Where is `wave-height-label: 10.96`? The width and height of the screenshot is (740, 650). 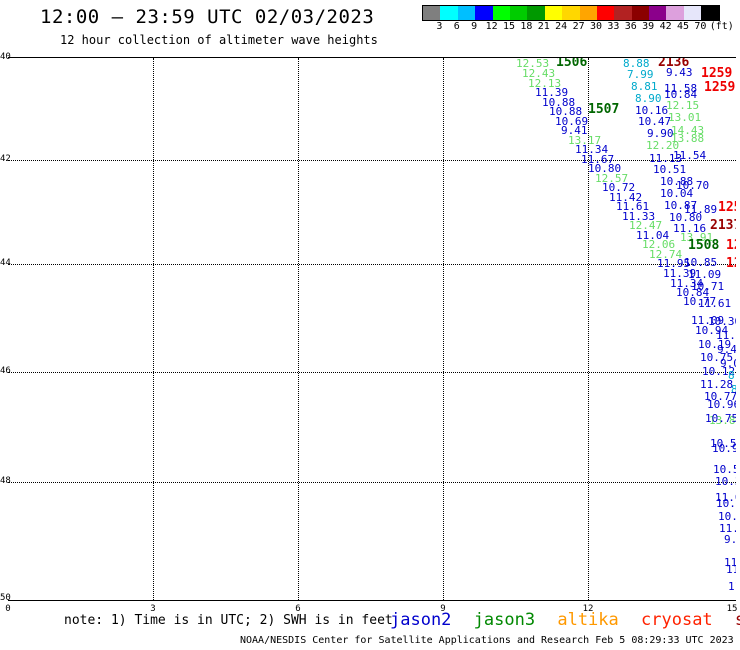
wave-height-label: 10.96 is located at coordinates (721, 404).